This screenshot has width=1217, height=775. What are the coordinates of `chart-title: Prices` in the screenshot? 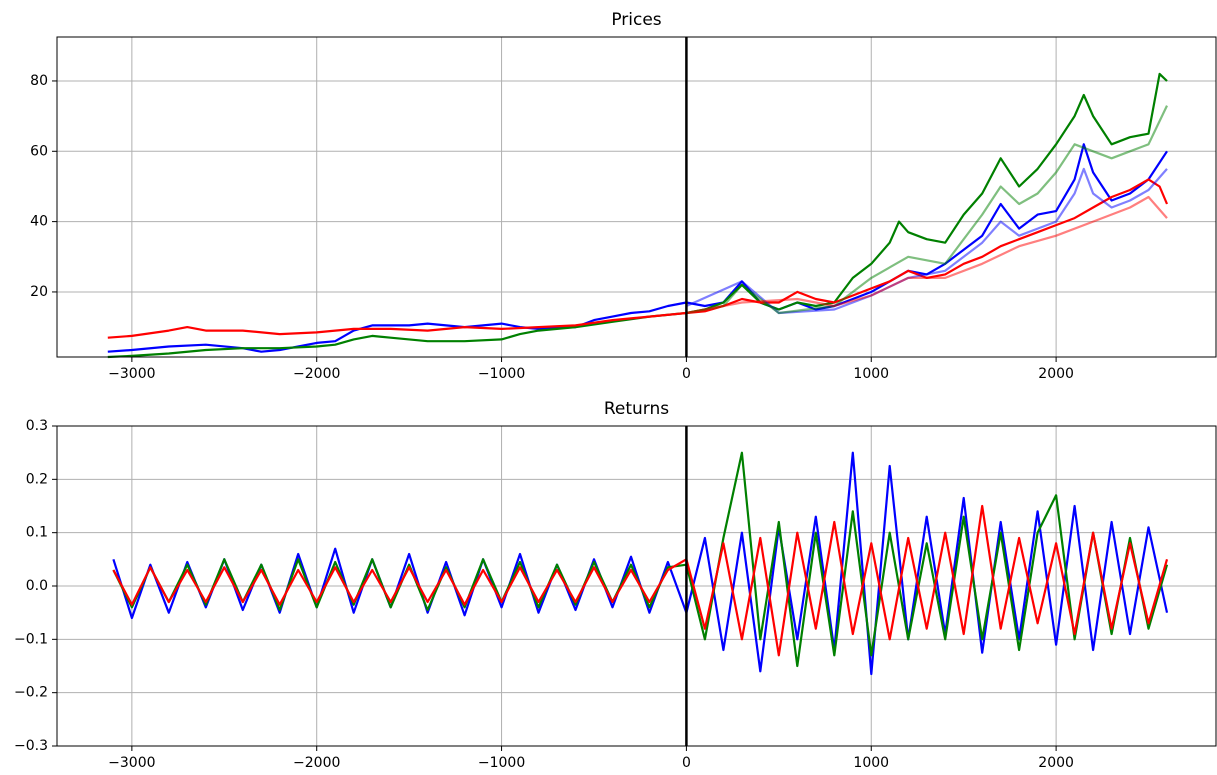 It's located at (636, 20).